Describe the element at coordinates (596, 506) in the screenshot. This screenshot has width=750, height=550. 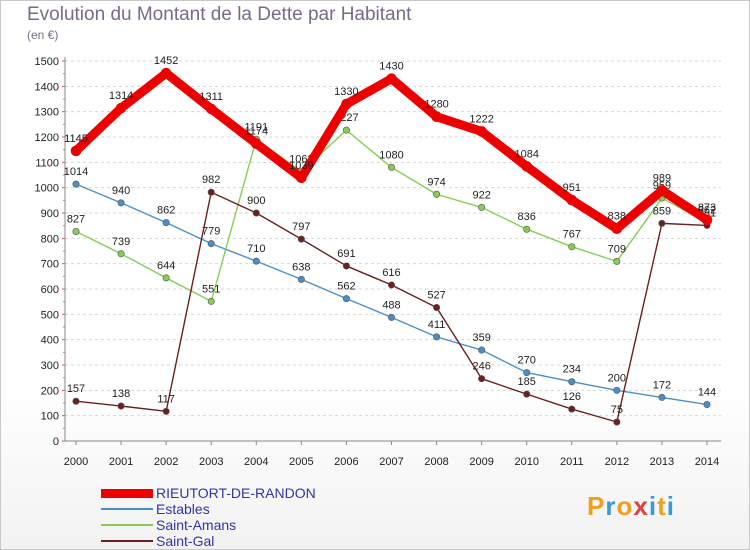
I see `logo-letter: P` at that location.